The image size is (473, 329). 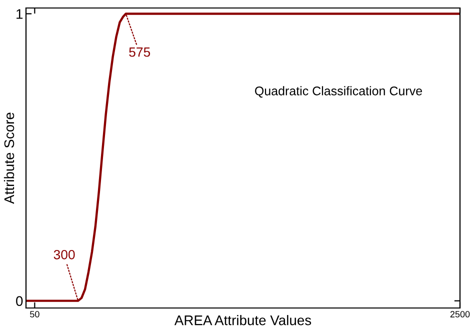 I want to click on annotation: Quadratic Classification Curve, so click(x=338, y=92).